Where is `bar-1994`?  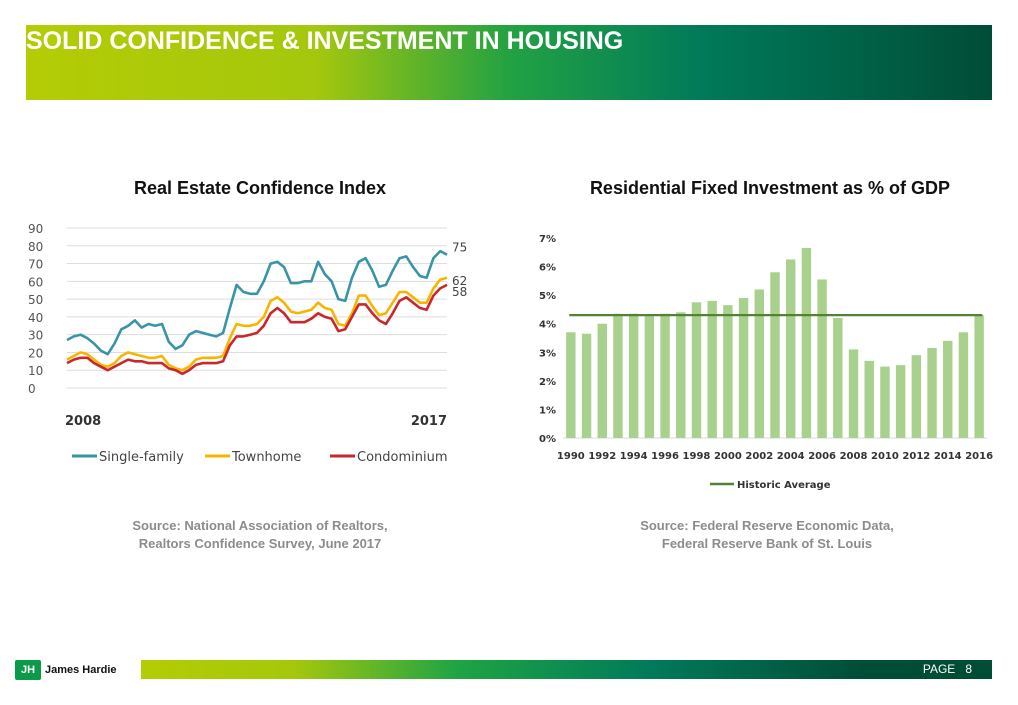
bar-1994 is located at coordinates (633, 375).